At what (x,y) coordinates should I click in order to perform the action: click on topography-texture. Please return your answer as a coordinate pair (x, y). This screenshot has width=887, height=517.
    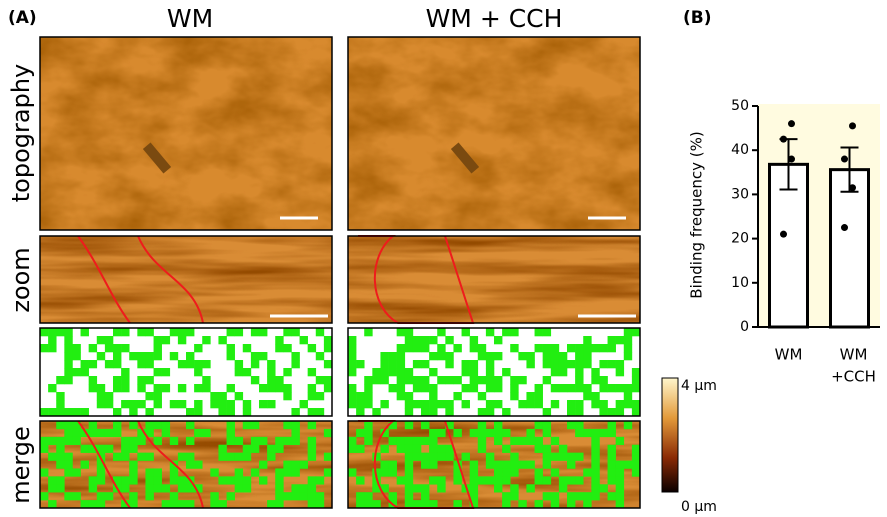
    Looking at the image, I should click on (186, 133).